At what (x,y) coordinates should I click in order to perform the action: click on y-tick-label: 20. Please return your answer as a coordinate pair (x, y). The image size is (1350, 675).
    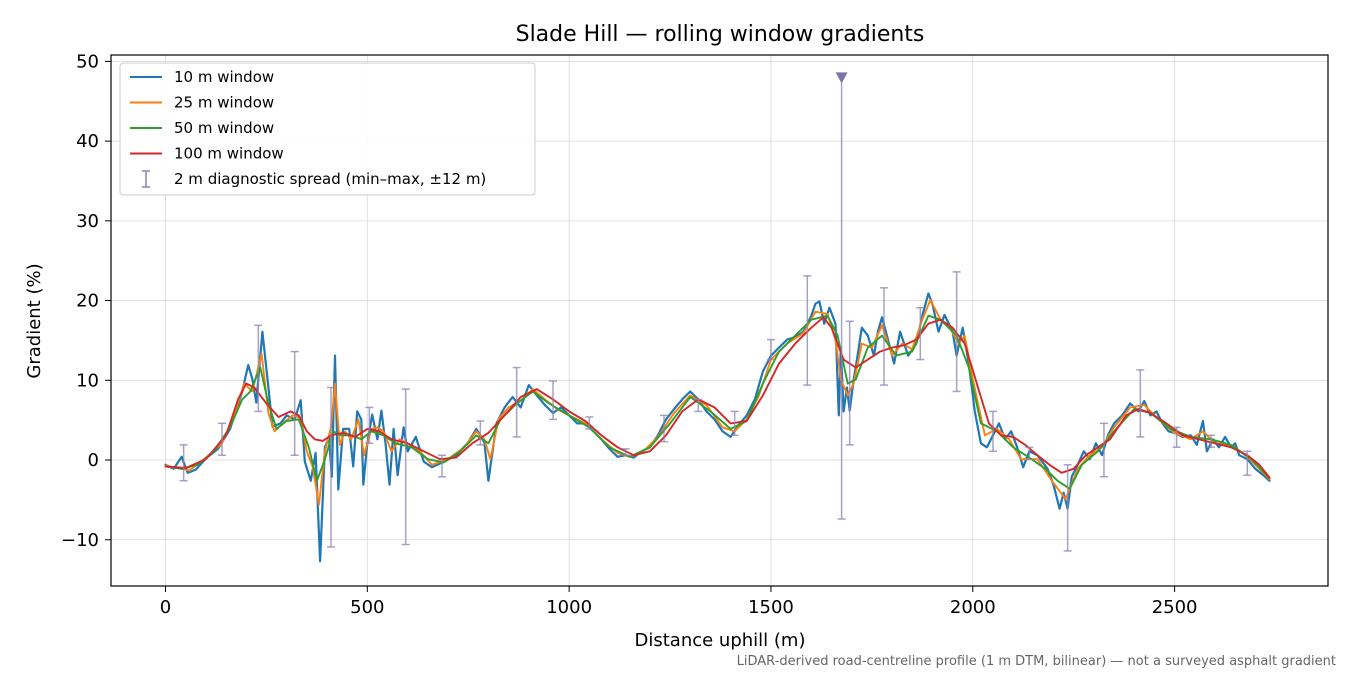
    Looking at the image, I should click on (87, 301).